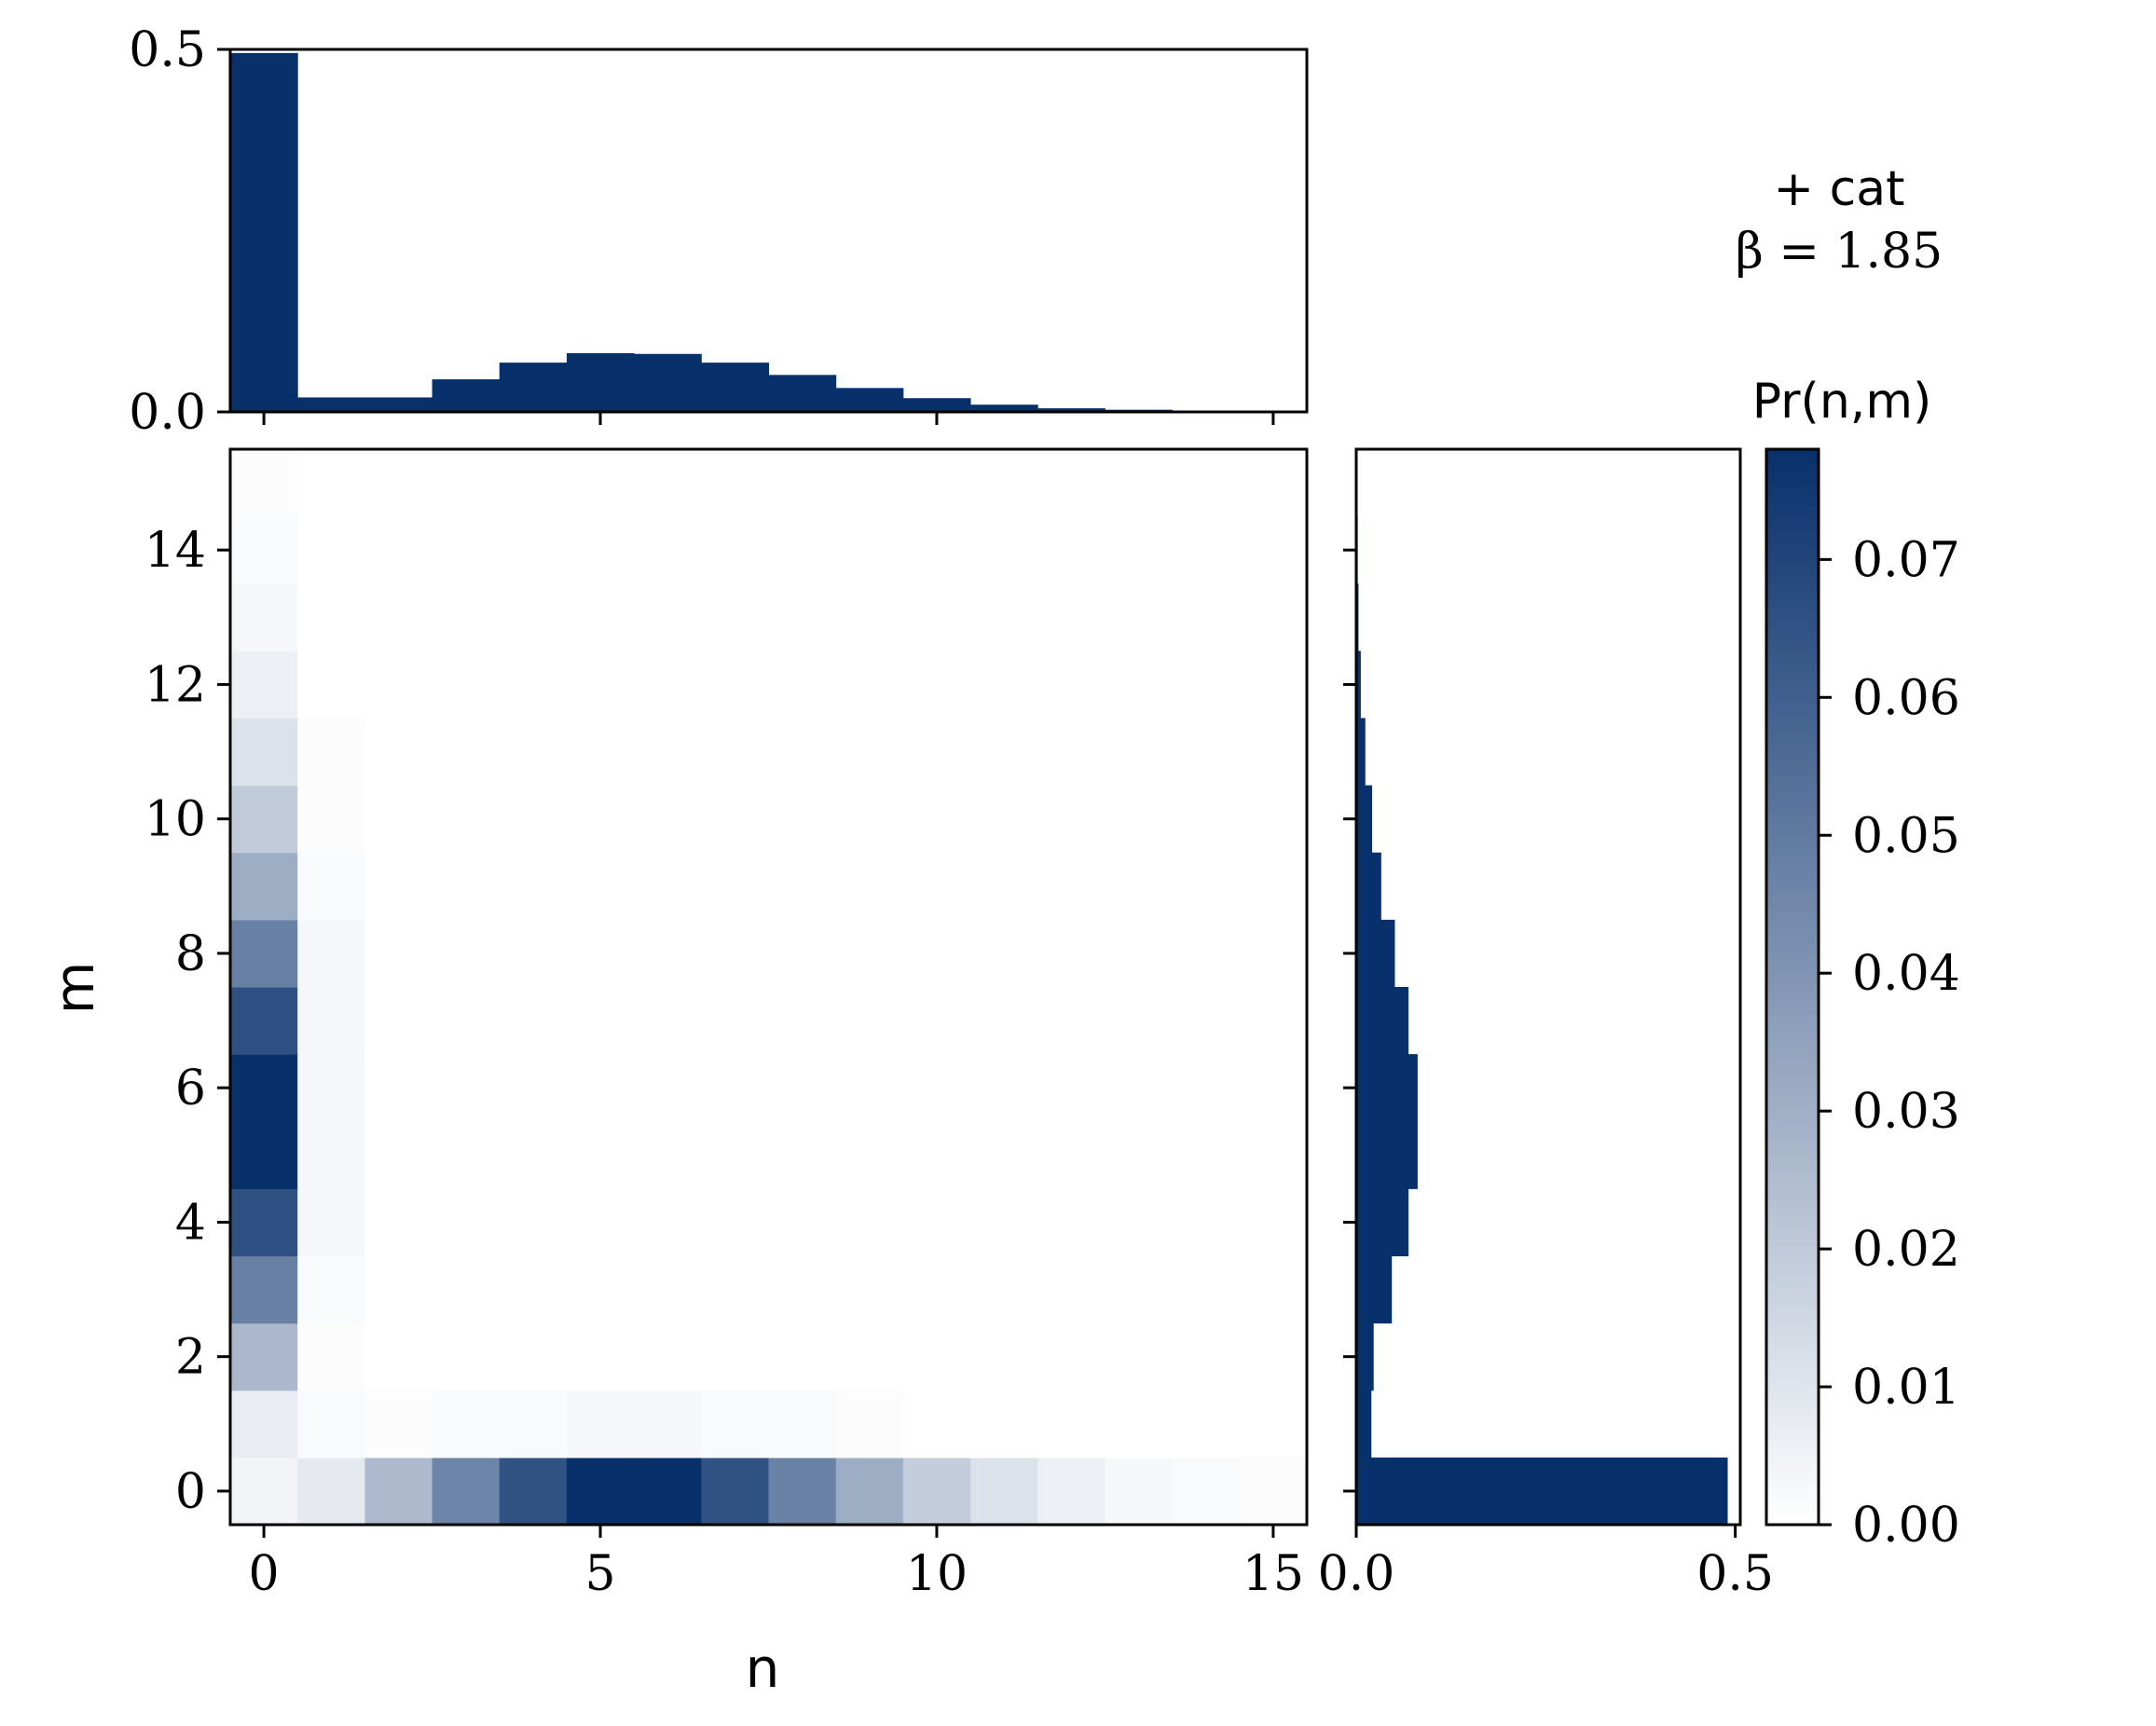 The width and height of the screenshot is (2156, 1726). I want to click on heatmap-cell-n7-m14, so click(736, 550).